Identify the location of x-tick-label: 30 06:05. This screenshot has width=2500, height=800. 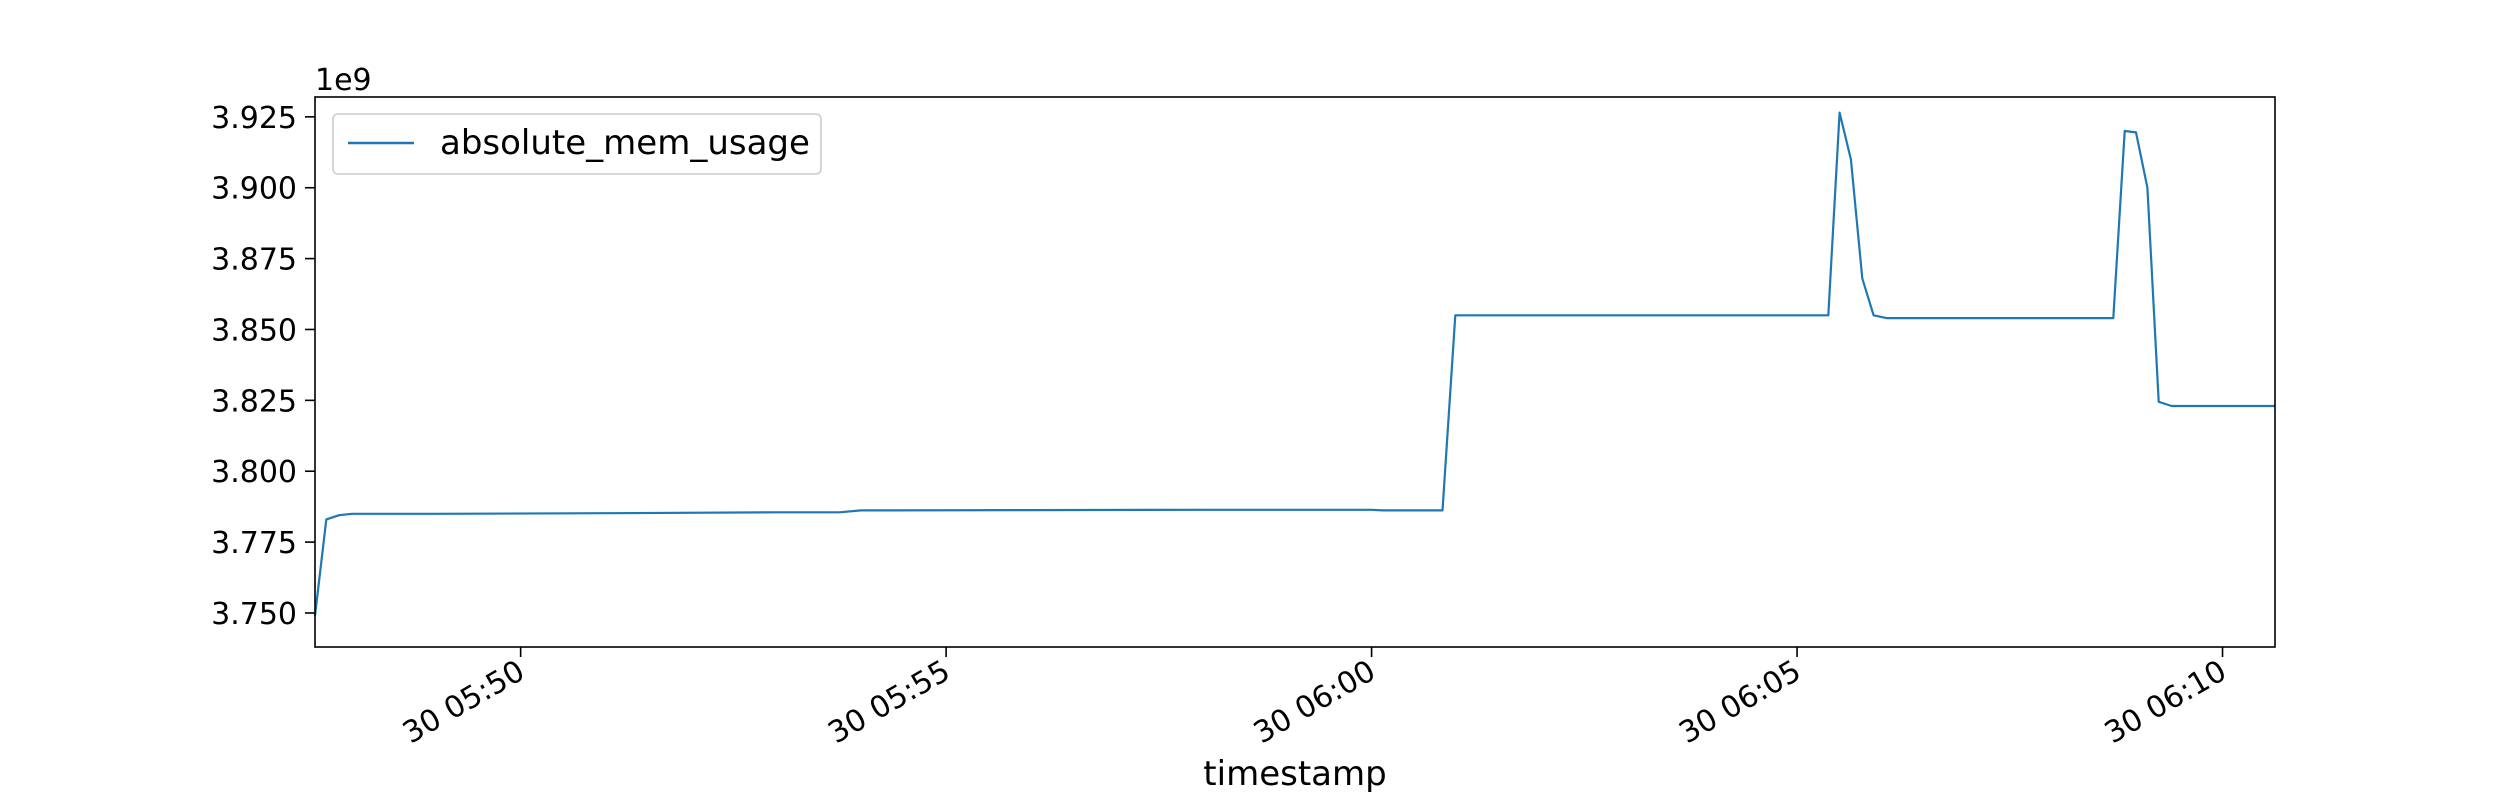
(1740, 702).